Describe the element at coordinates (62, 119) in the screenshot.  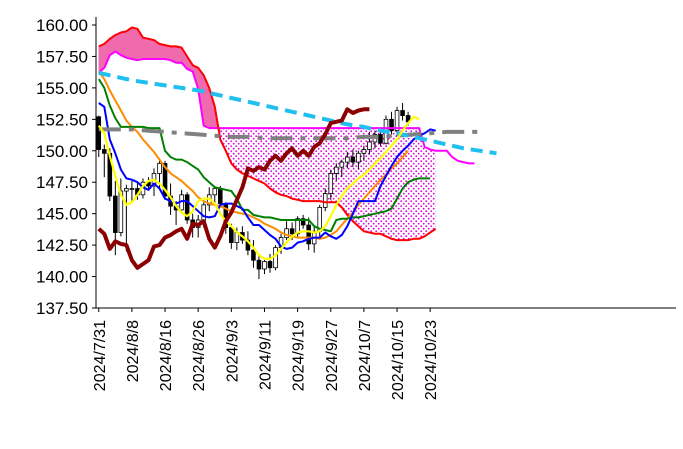
I see `y-tick-label: 152.50` at that location.